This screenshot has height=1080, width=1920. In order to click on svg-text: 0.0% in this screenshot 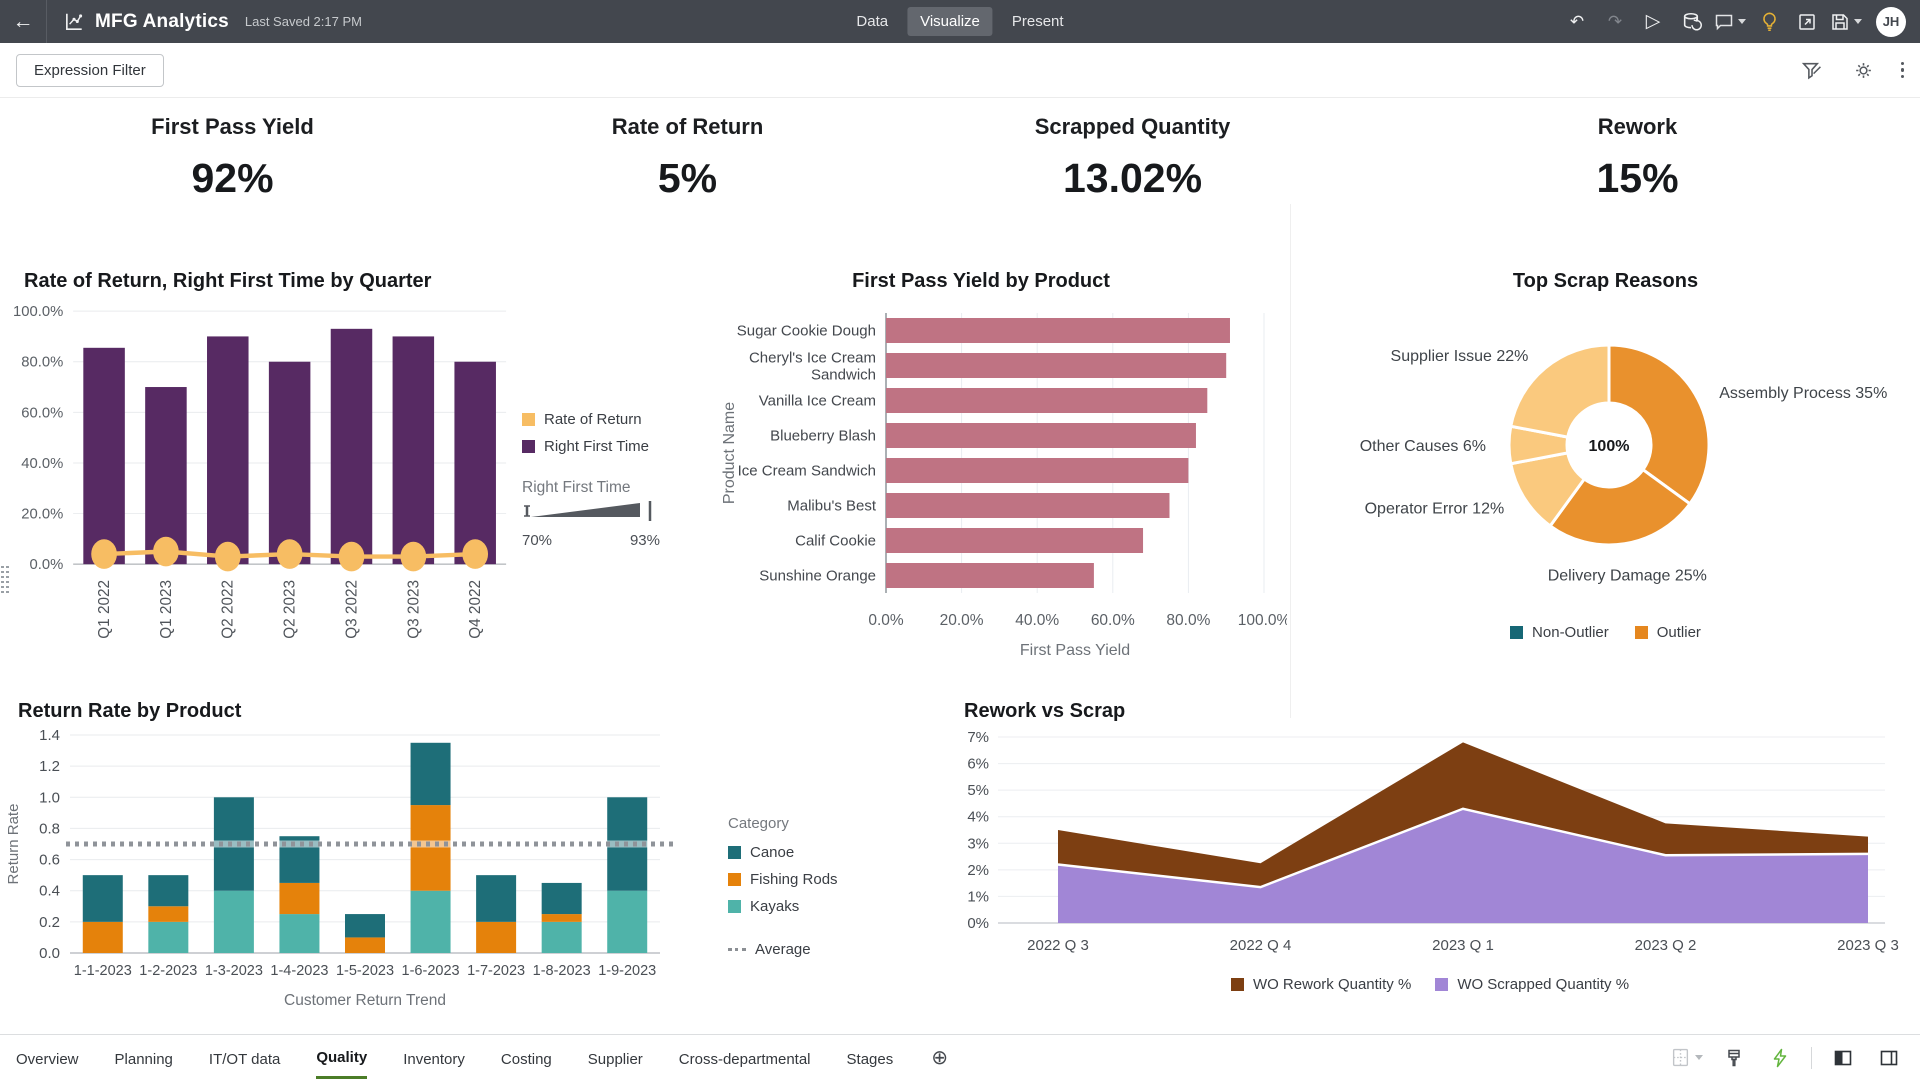, I will do `click(886, 620)`.